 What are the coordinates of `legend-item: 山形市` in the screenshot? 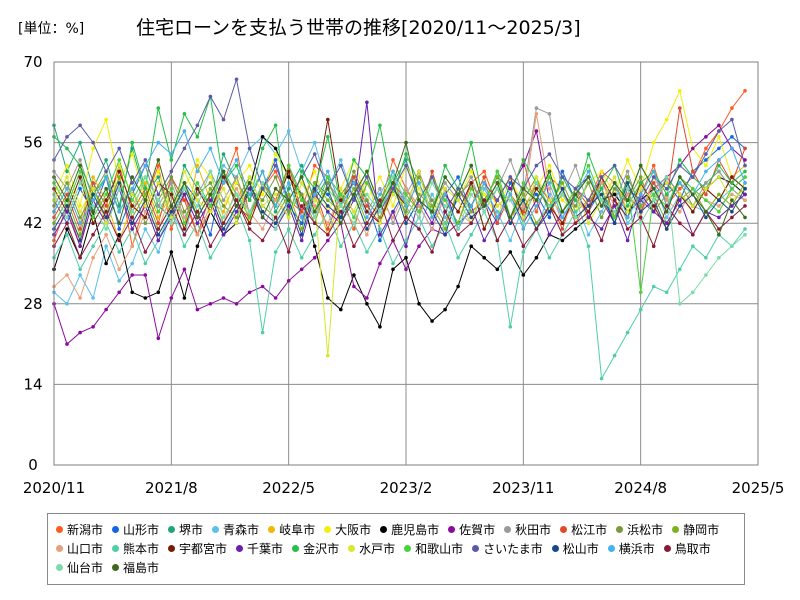 It's located at (135, 529).